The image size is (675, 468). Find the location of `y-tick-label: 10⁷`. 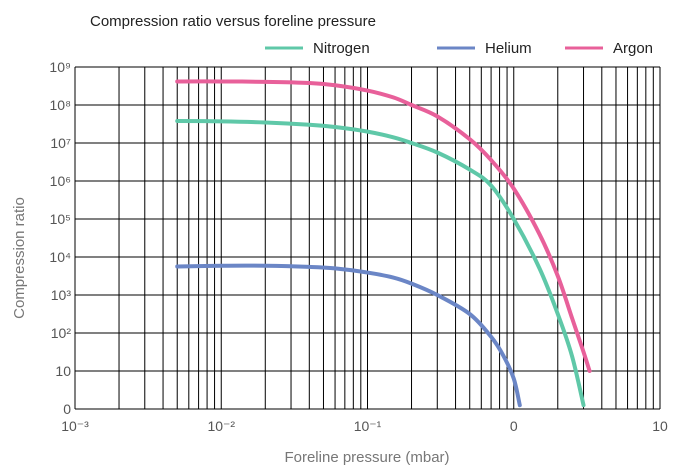

y-tick-label: 10⁷ is located at coordinates (60, 143).